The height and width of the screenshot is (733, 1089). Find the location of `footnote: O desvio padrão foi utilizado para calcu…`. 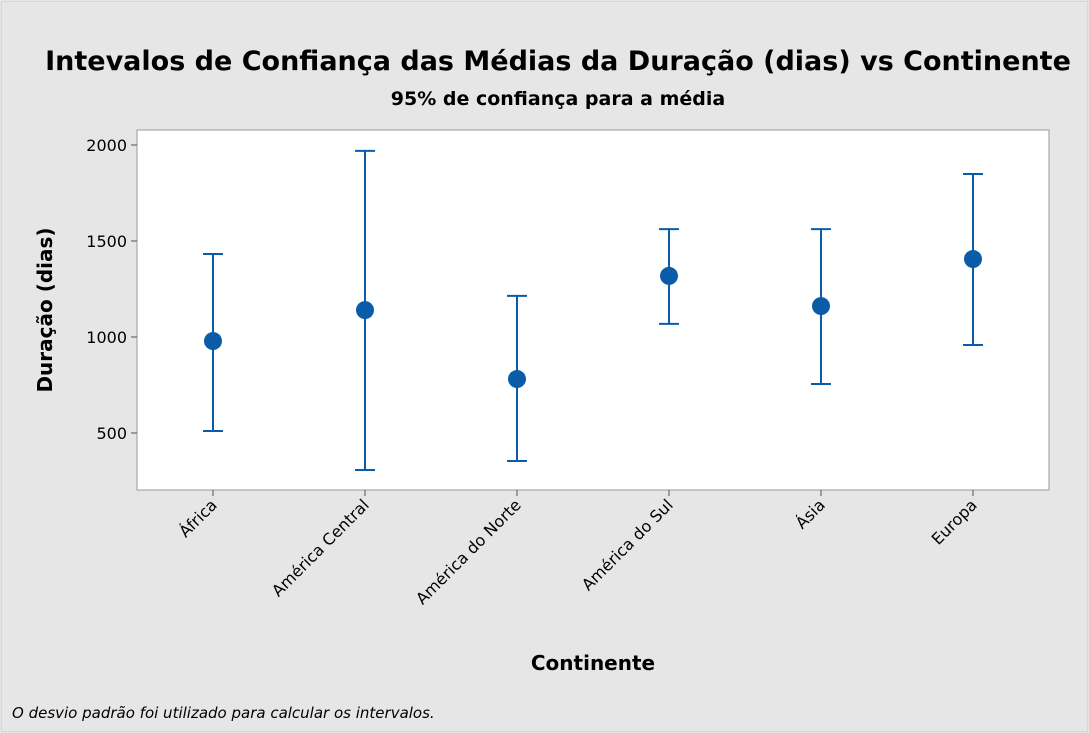

footnote: O desvio padrão foi utilizado para calcu… is located at coordinates (223, 713).